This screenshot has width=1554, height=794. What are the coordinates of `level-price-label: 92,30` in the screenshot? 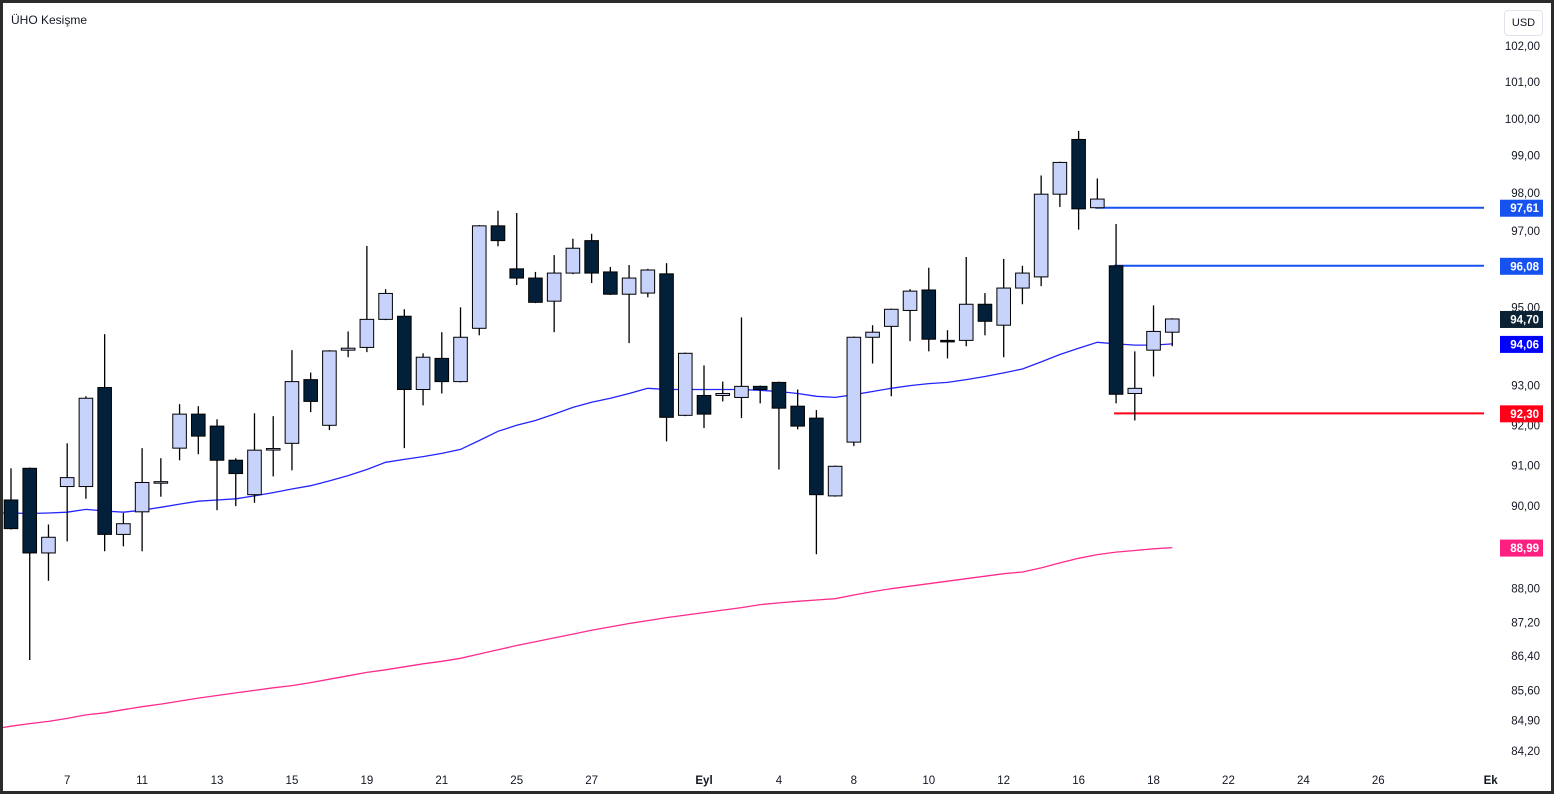 It's located at (1524, 415).